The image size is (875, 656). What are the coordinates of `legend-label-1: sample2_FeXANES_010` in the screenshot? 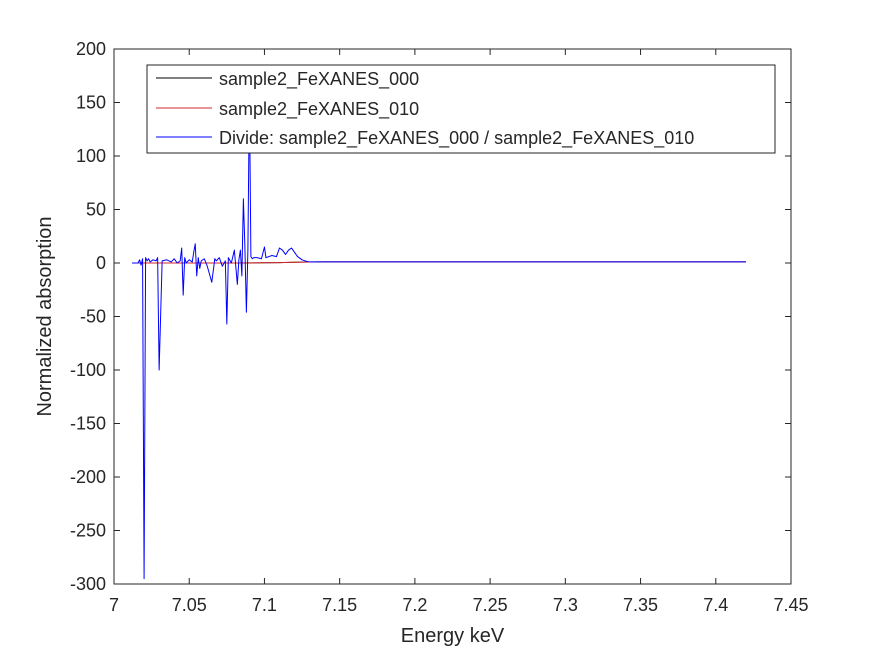 It's located at (319, 109).